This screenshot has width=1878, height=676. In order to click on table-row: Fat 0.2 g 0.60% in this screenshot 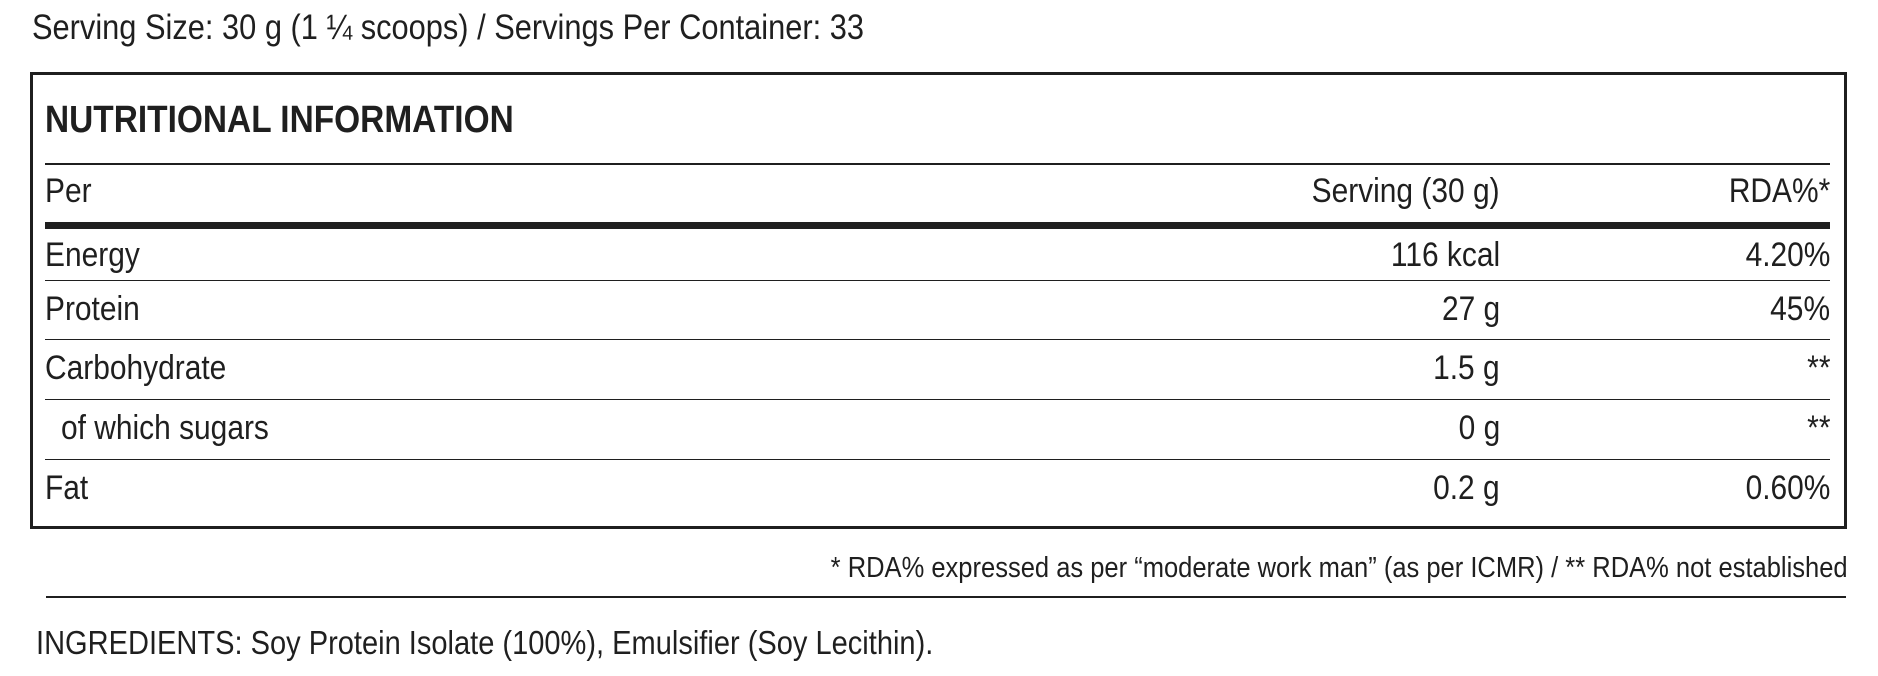, I will do `click(937, 488)`.